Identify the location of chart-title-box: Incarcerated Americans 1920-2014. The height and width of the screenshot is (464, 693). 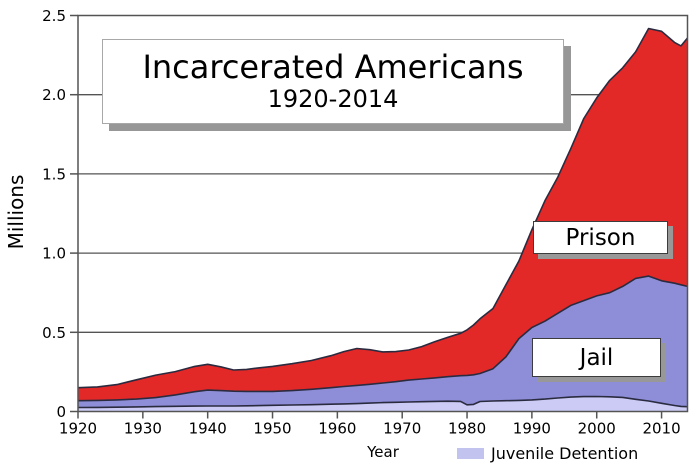
(333, 81).